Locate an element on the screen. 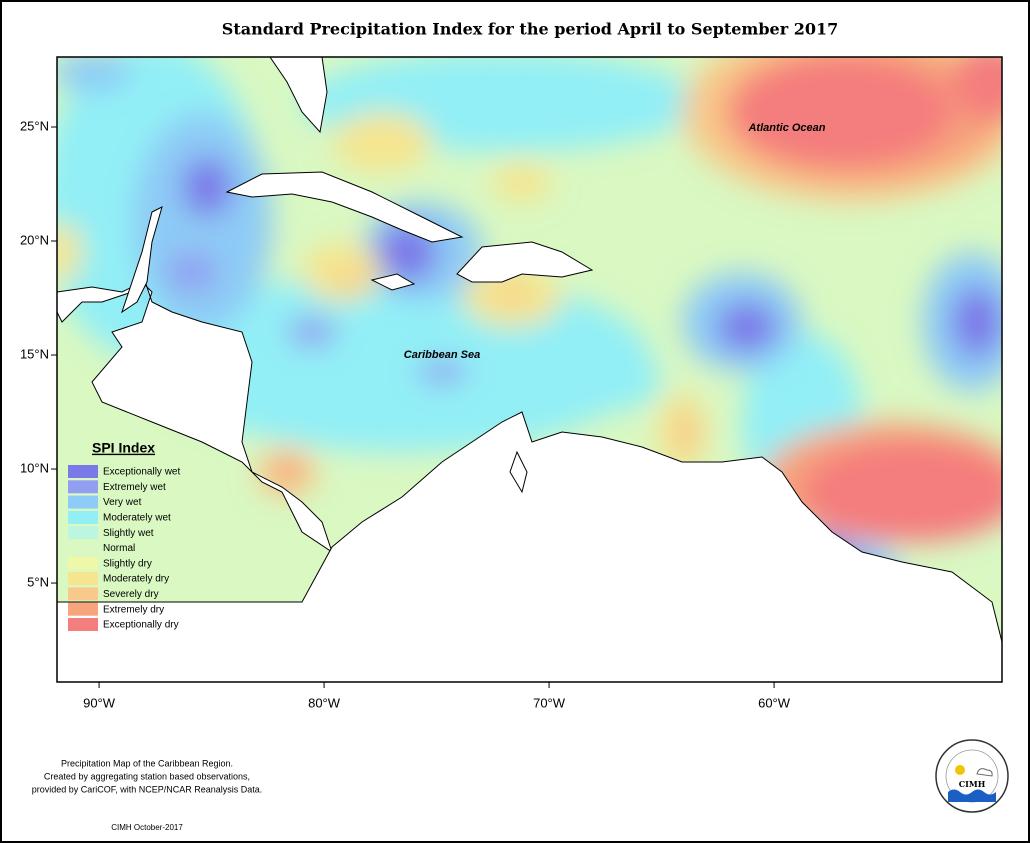 This screenshot has height=843, width=1030. y-tick-label: 10°N is located at coordinates (34, 467).